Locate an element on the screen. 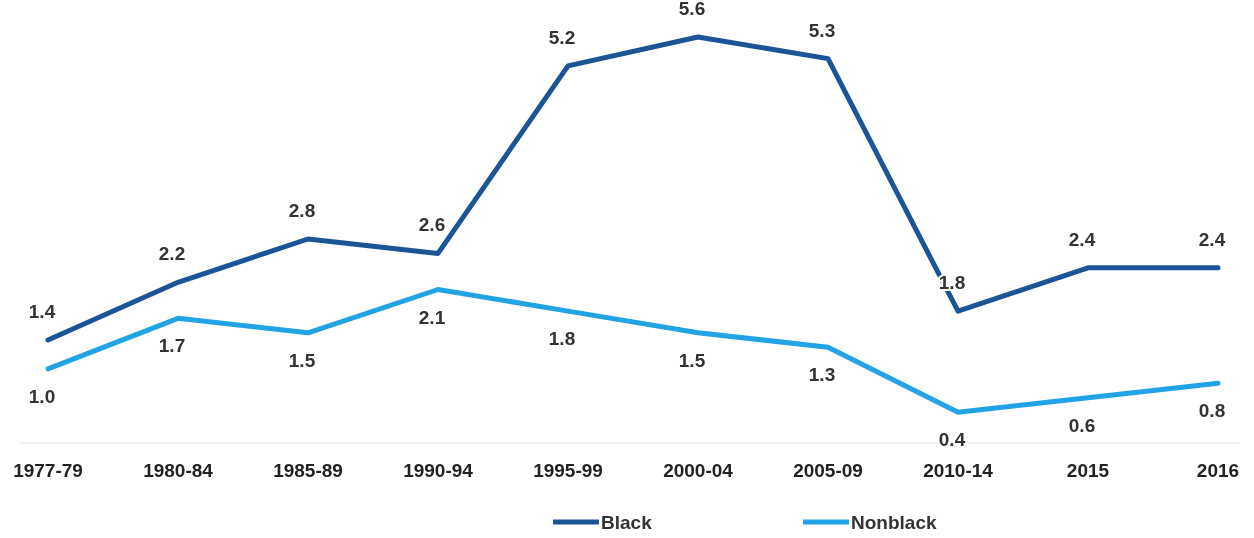 This screenshot has width=1254, height=538. data-label: 0.8 is located at coordinates (1212, 411).